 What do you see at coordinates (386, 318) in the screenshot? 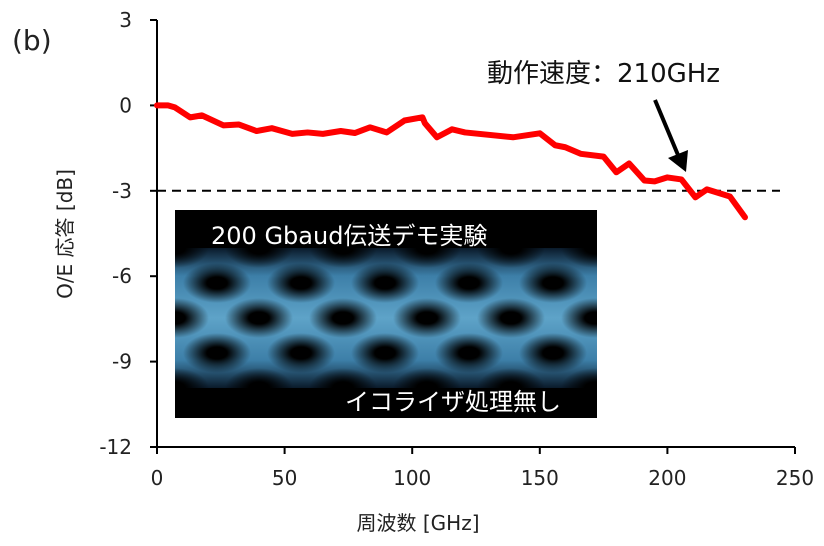
I see `eye-diagram-image` at bounding box center [386, 318].